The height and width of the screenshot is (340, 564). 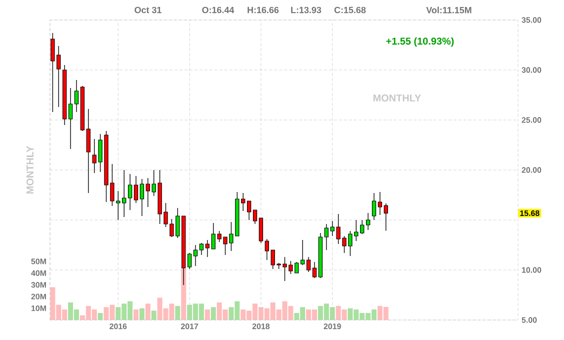 What do you see at coordinates (449, 10) in the screenshot?
I see `text: Vol:11.15M` at bounding box center [449, 10].